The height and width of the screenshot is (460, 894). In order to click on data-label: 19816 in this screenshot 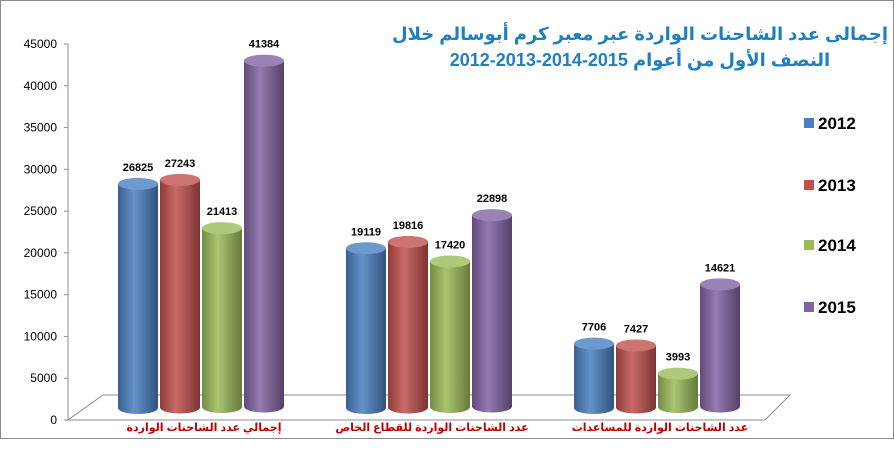, I will do `click(408, 226)`.